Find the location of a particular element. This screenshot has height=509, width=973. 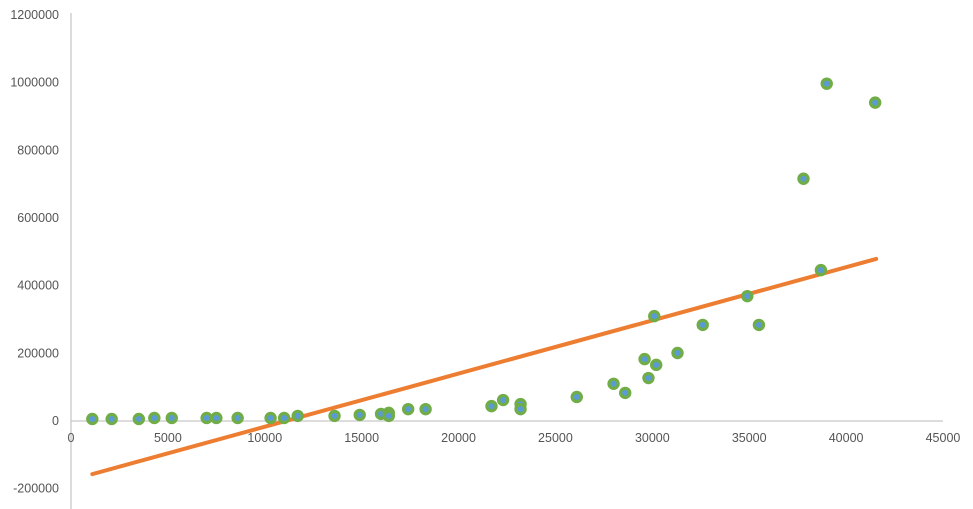

y-tick-label: 1200000 is located at coordinates (34, 15).